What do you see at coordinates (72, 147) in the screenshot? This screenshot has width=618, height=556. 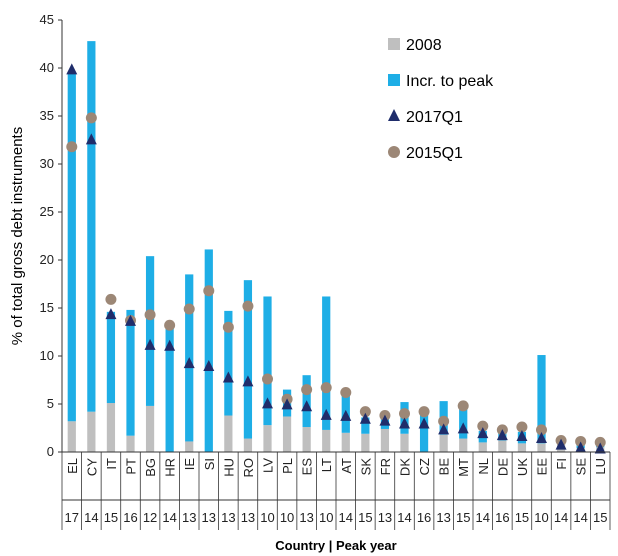 I see `marker-2015q1-el` at bounding box center [72, 147].